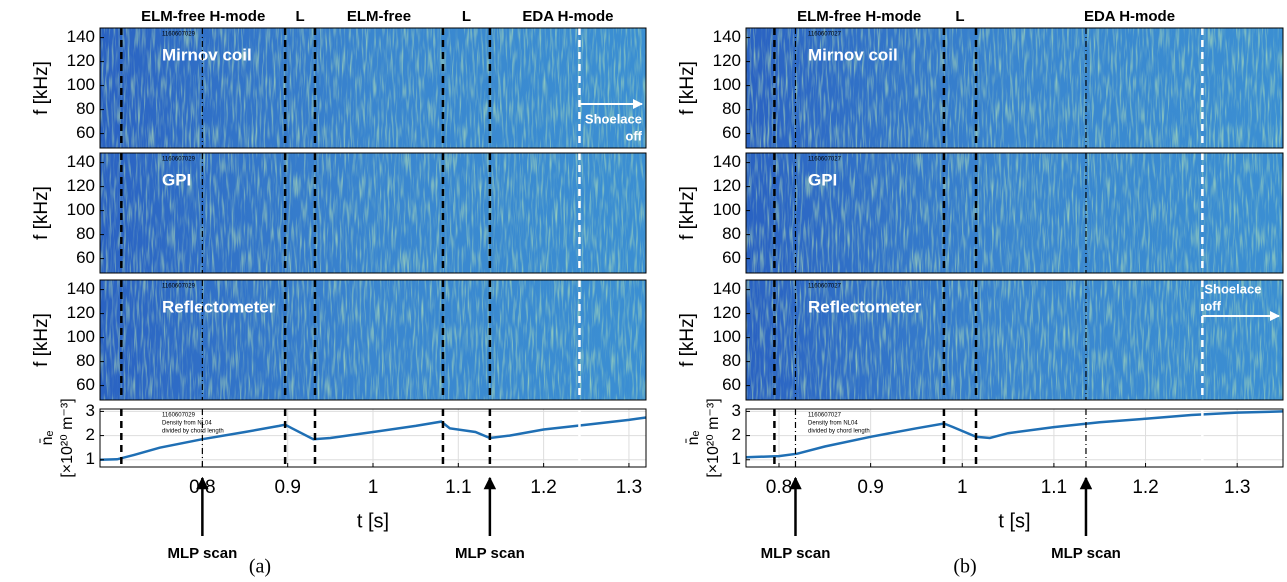  What do you see at coordinates (1232, 288) in the screenshot?
I see `shoelace-label: Shoelace` at bounding box center [1232, 288].